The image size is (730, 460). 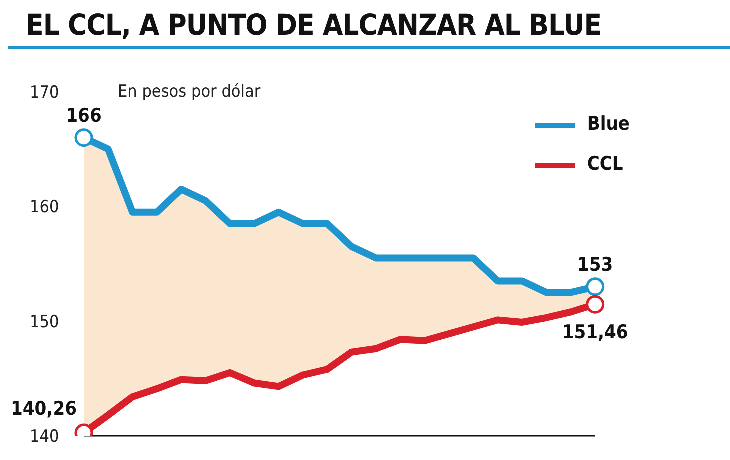 I want to click on chart-title: EL CCL, A PUNTO DE ALCANZAR AL BLUE, so click(x=314, y=25).